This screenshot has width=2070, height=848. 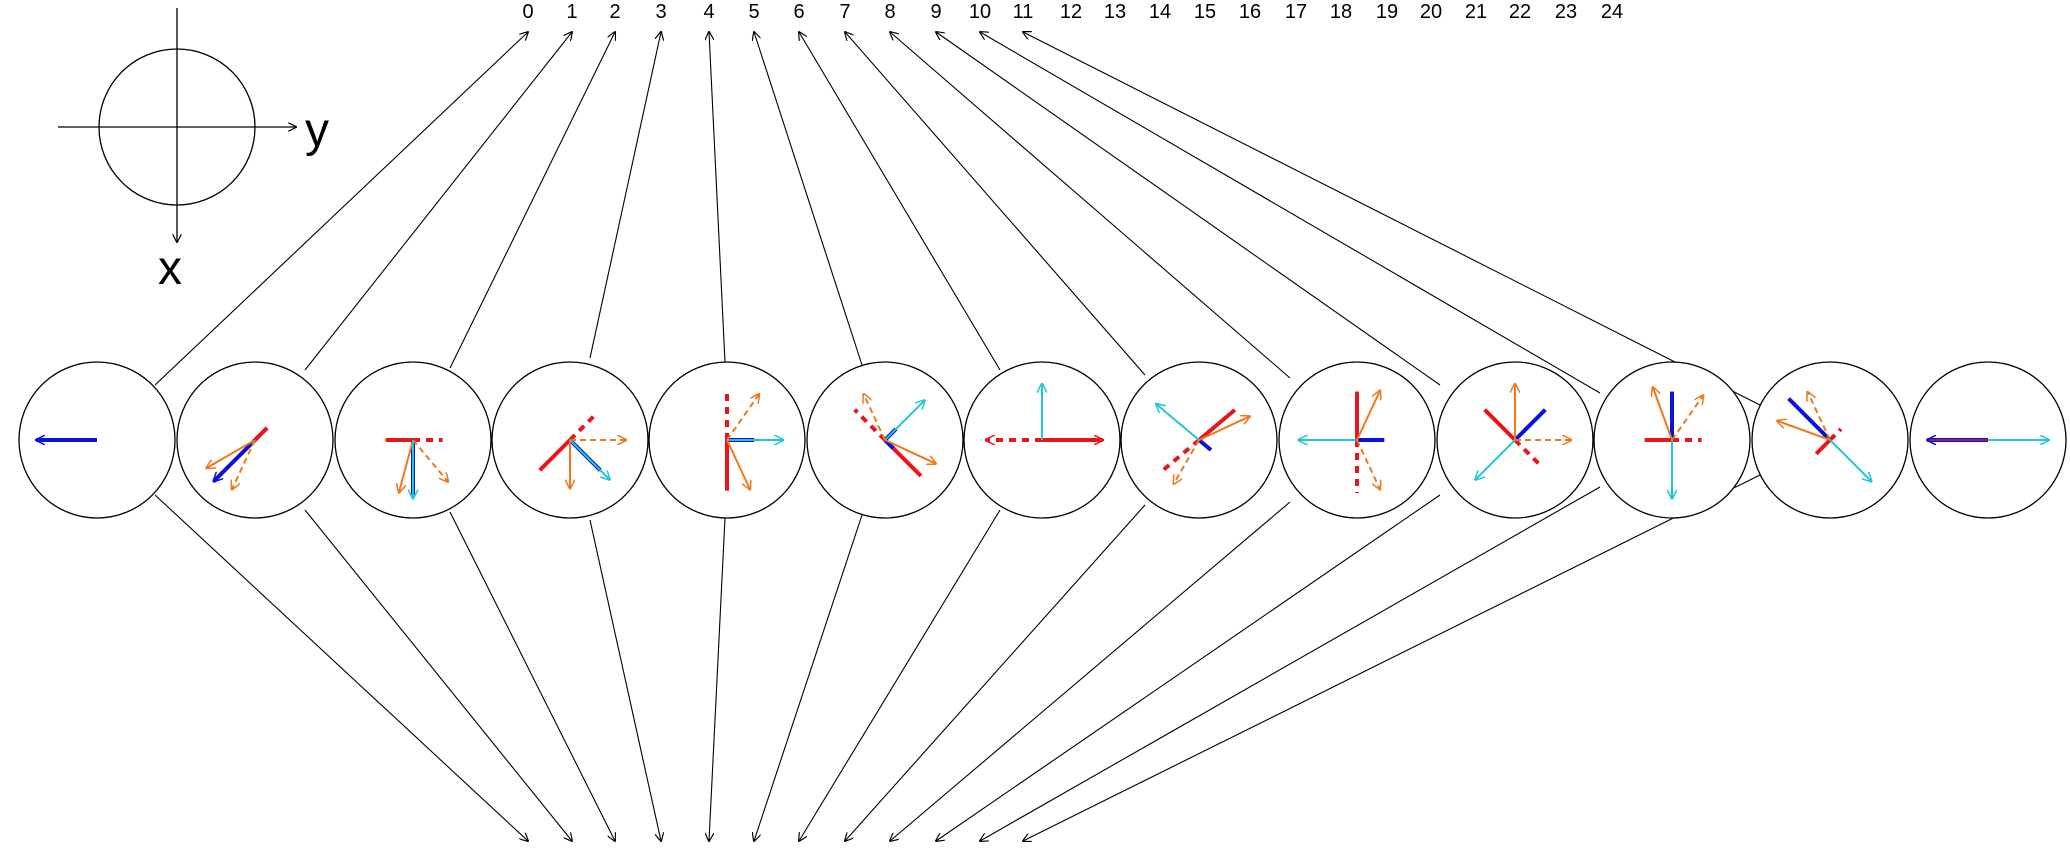 I want to click on top-label-14: 14, so click(x=1160, y=12).